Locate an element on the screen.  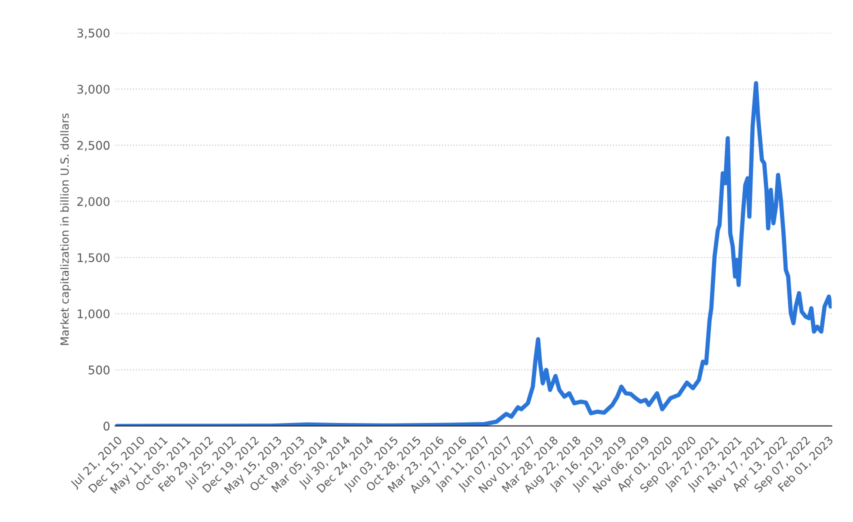
y-tick-label: 1,500 is located at coordinates (94, 258).